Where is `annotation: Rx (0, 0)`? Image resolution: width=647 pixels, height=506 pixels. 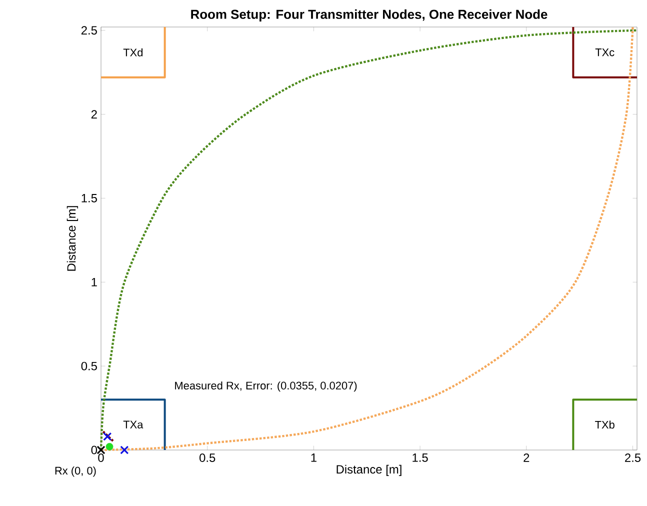 annotation: Rx (0, 0) is located at coordinates (75, 471).